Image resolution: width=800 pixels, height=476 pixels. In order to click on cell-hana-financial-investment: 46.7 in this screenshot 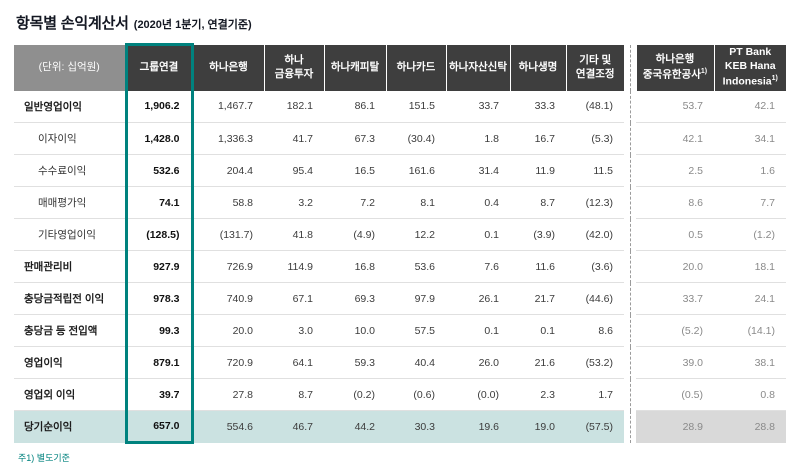, I will do `click(294, 426)`.